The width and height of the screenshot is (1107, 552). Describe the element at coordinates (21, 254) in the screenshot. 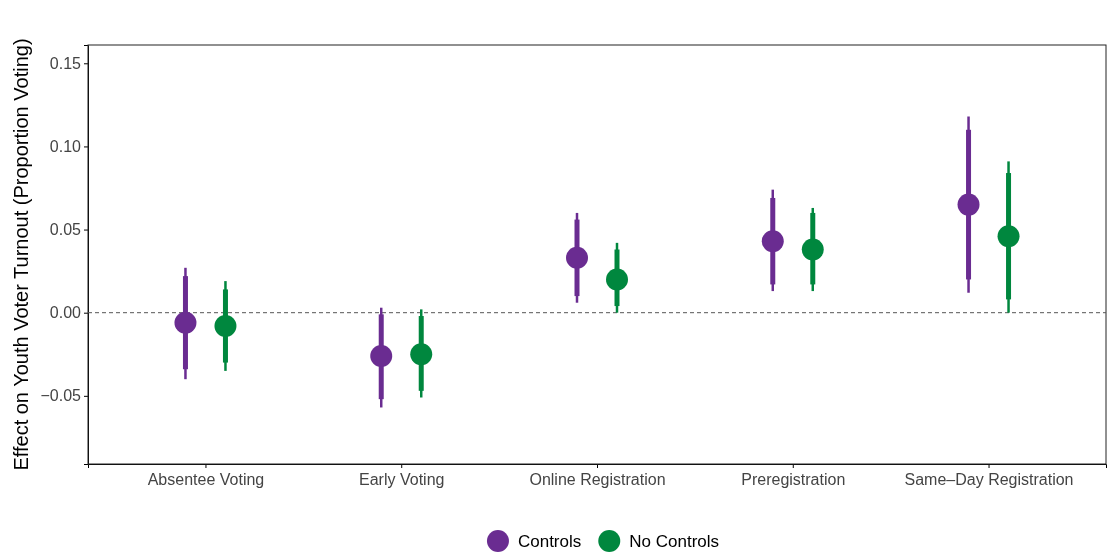

I see `y-axis-title: Effect on Youth Voter Turnout (Proportion Voting)` at that location.